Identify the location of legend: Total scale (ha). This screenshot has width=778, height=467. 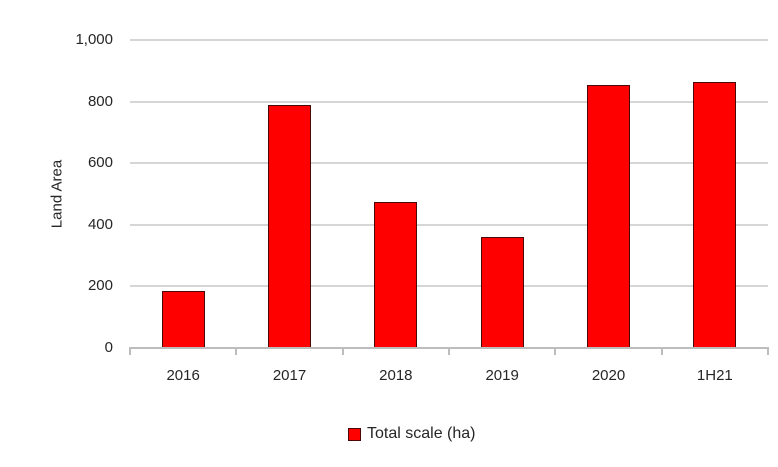
(412, 434).